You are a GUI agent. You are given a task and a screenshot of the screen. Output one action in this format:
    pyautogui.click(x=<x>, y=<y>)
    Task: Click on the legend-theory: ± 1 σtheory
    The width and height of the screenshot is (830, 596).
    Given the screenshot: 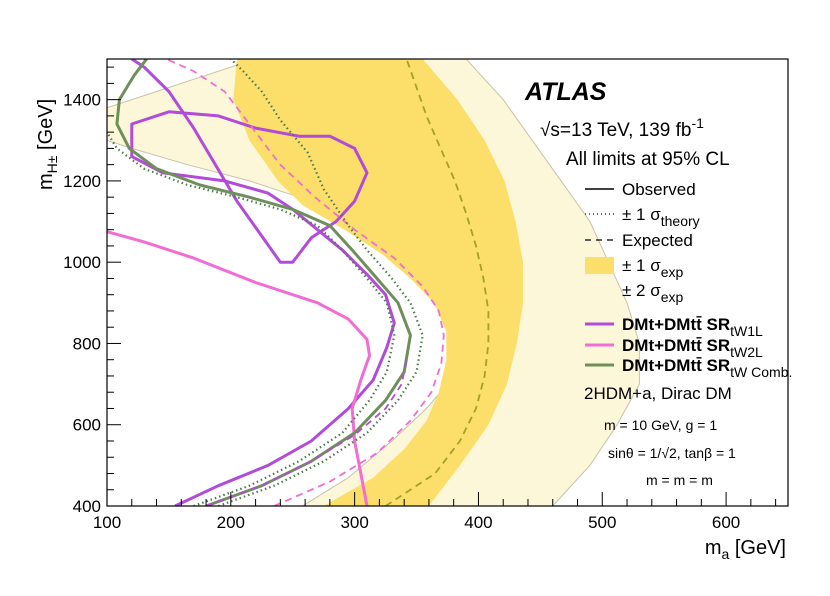 What is the action you would take?
    pyautogui.click(x=661, y=217)
    